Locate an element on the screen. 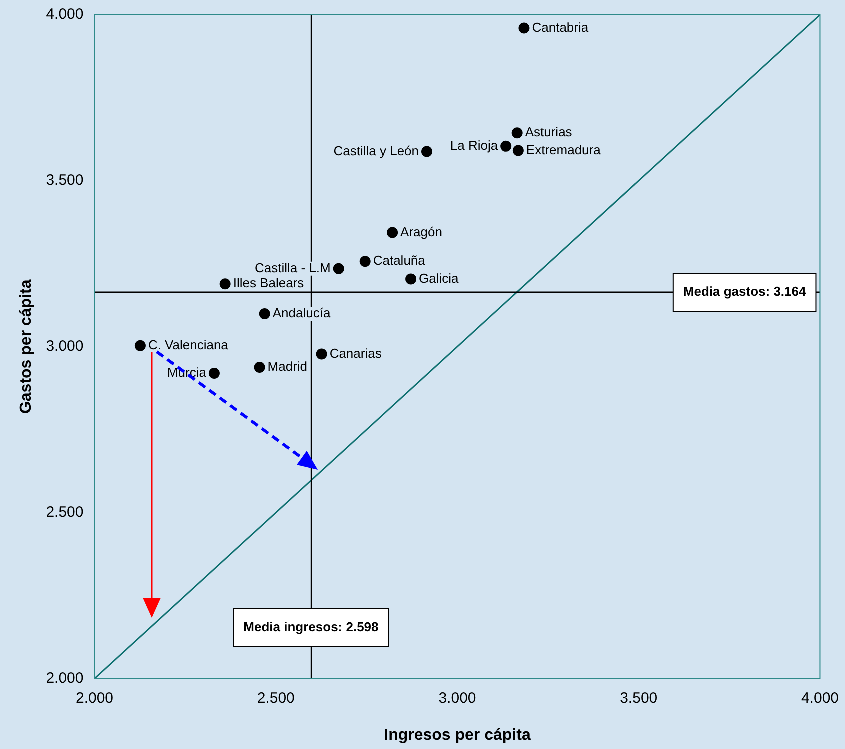 This screenshot has height=749, width=845. x-tick-label: 4.000 is located at coordinates (820, 698).